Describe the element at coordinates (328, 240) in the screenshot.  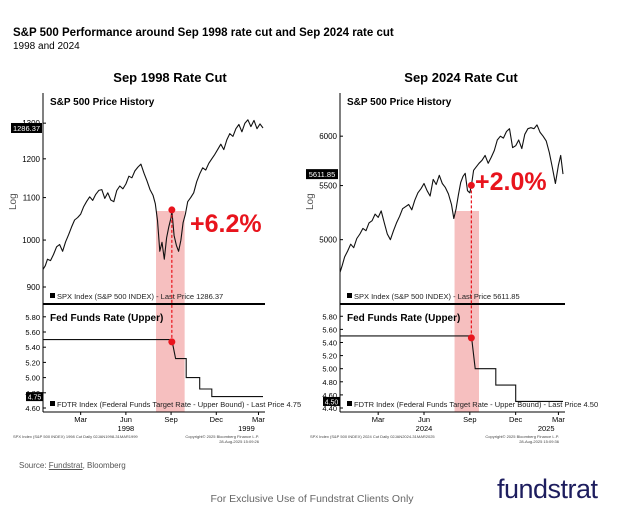
I see `price-tick-label: 5000` at that location.